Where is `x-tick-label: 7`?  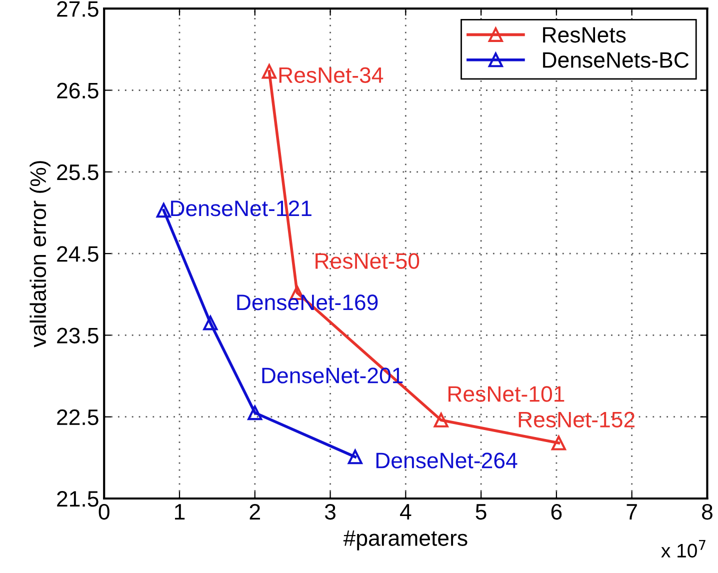
x-tick-label: 7 is located at coordinates (631, 512).